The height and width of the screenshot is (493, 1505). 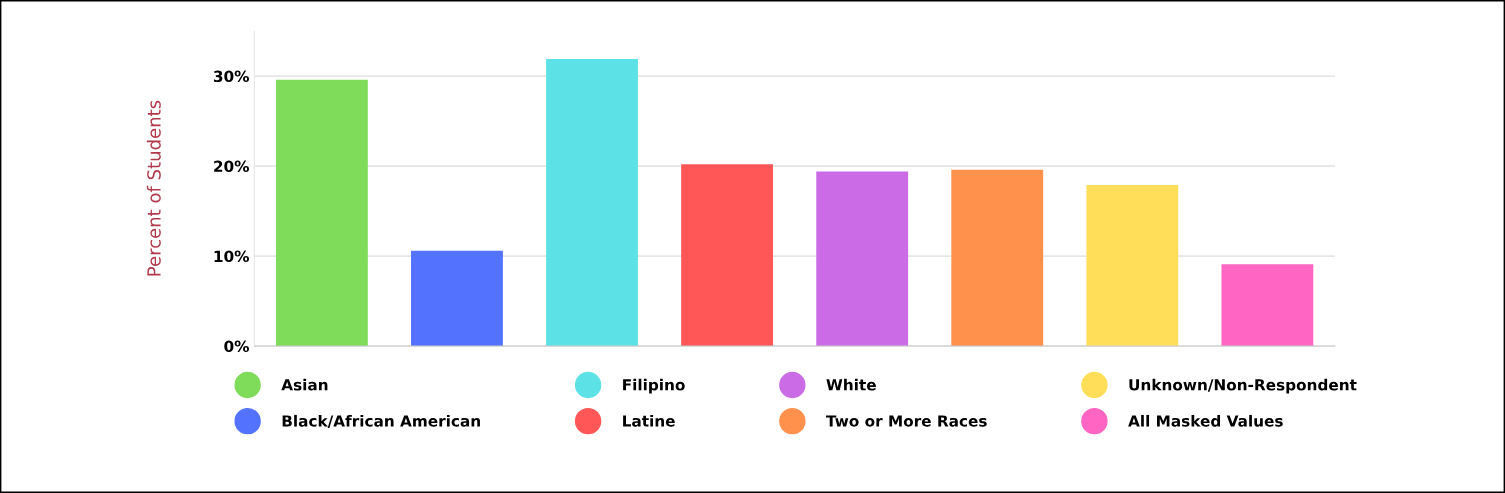 What do you see at coordinates (231, 166) in the screenshot?
I see `y-tick-label: 20%` at bounding box center [231, 166].